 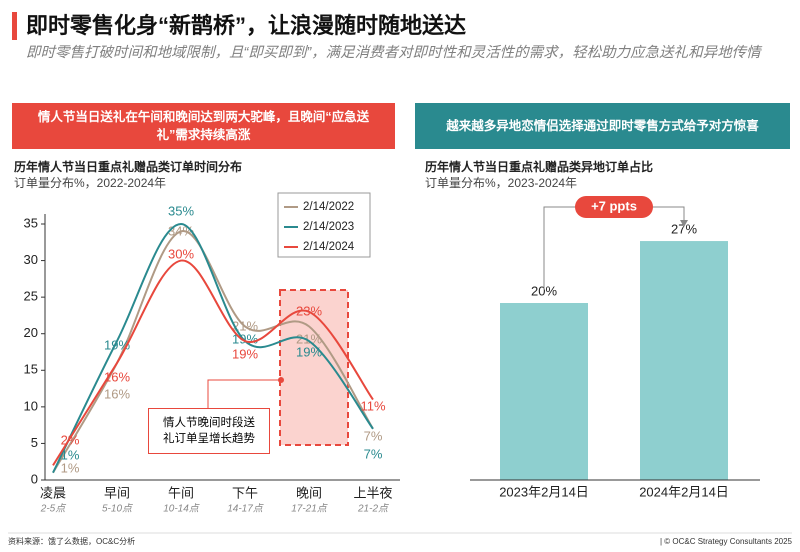 I want to click on data-label: 27%, so click(x=684, y=228).